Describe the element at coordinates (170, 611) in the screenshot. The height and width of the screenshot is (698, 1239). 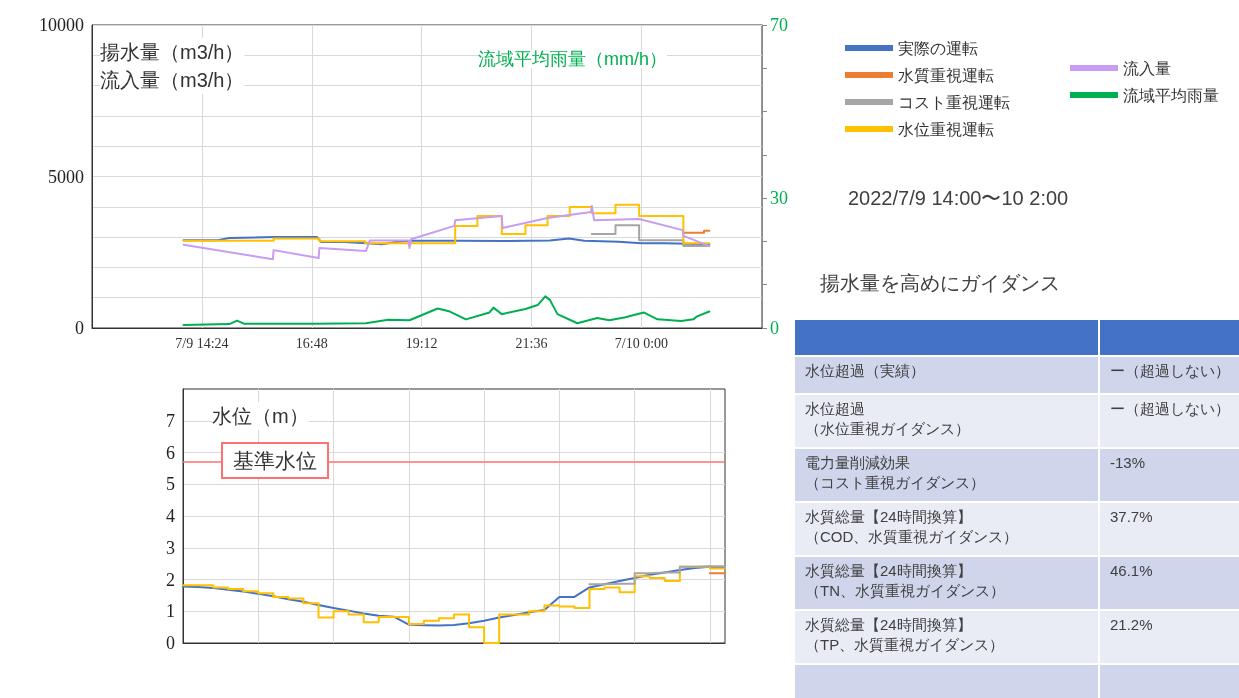
I see `y-tick-label: 1` at that location.